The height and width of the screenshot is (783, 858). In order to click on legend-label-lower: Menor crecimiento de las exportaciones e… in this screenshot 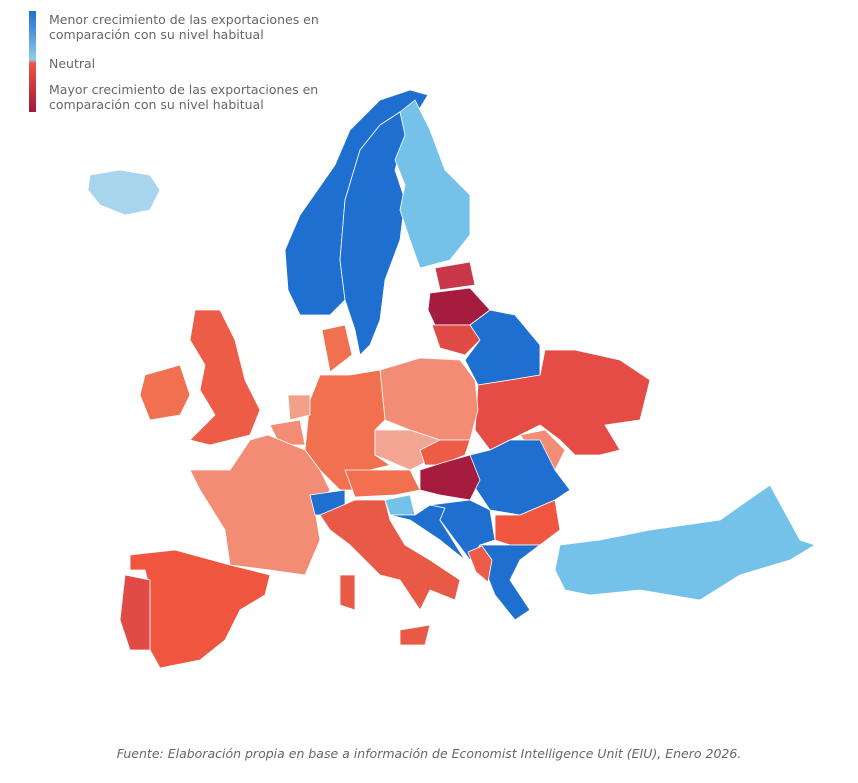, I will do `click(184, 27)`.